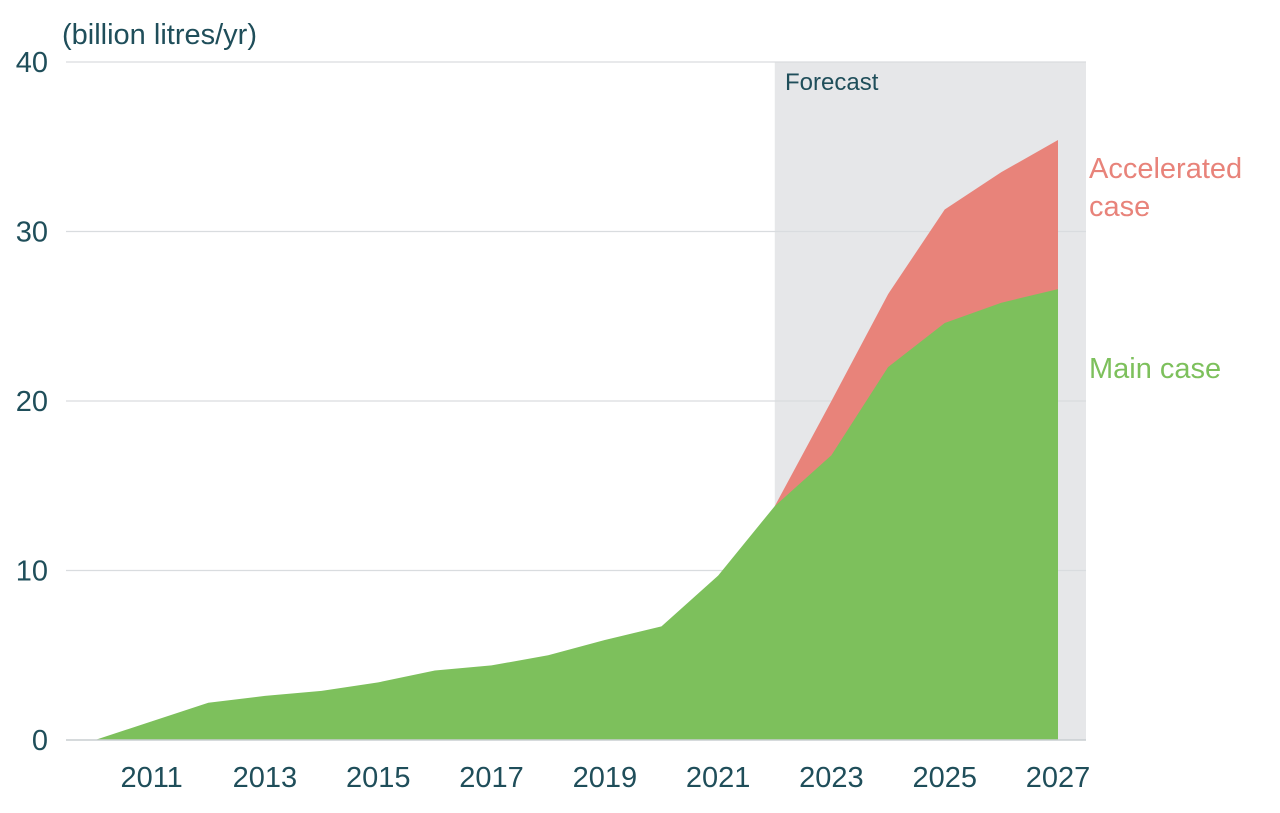 The width and height of the screenshot is (1280, 813). Describe the element at coordinates (1165, 169) in the screenshot. I see `series-label-accelerated-case: Accelerated` at that location.